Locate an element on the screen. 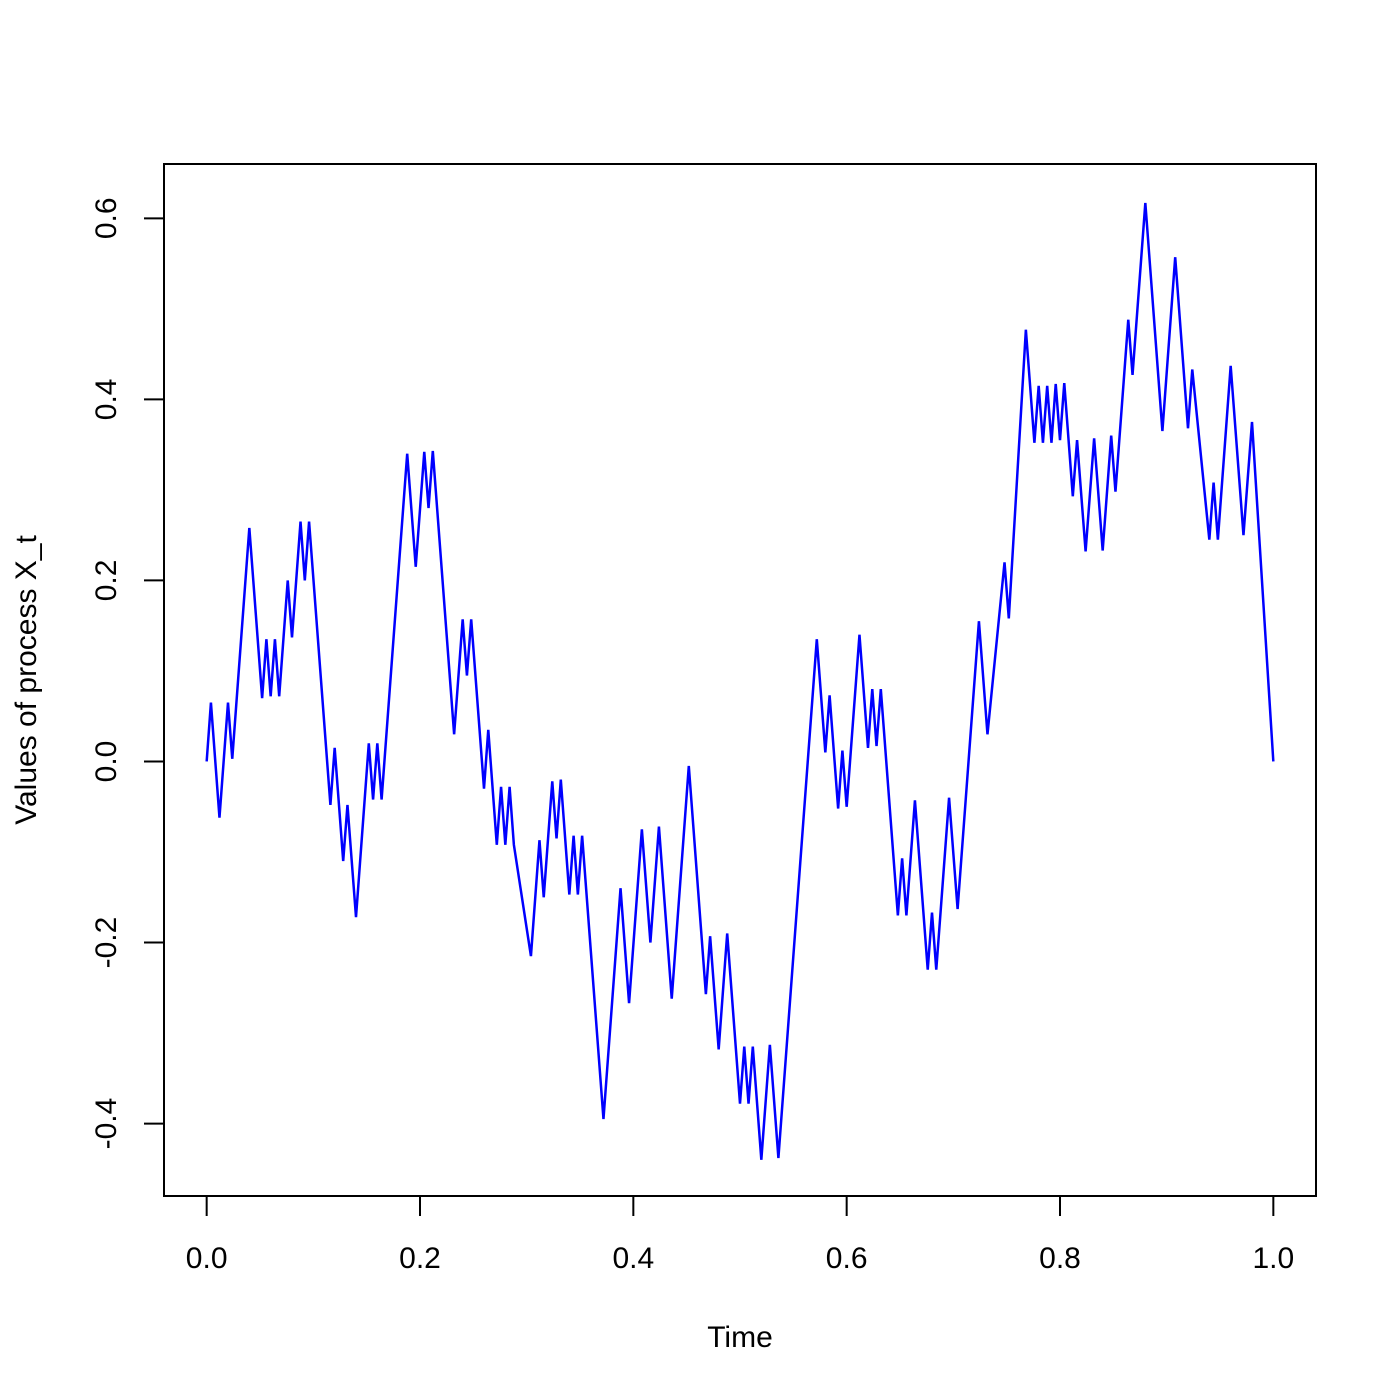 This screenshot has height=1400, width=1400. x-tick-label: 0.6 is located at coordinates (847, 1258).